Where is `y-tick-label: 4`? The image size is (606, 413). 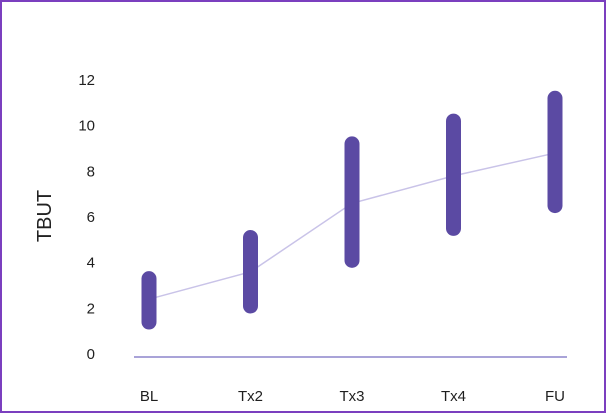 y-tick-label: 4 is located at coordinates (91, 263).